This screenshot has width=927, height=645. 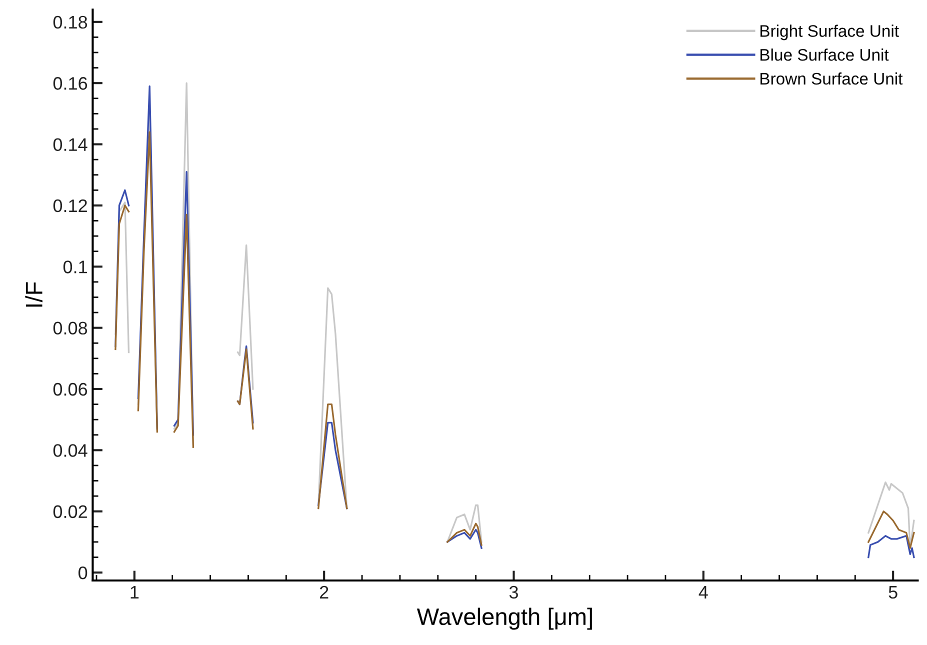 What do you see at coordinates (75, 267) in the screenshot?
I see `y-tick-label: 0.1` at bounding box center [75, 267].